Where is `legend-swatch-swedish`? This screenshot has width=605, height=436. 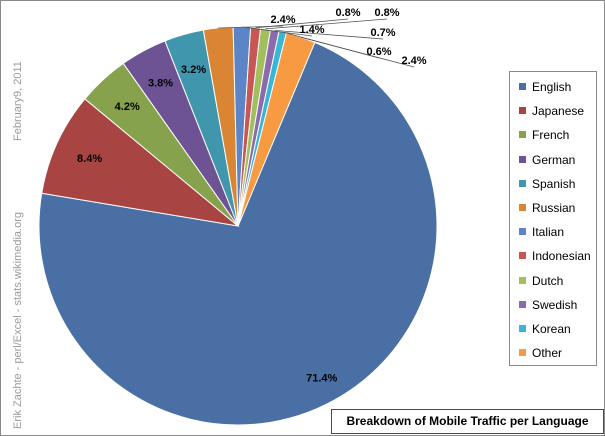 legend-swatch-swedish is located at coordinates (522, 304).